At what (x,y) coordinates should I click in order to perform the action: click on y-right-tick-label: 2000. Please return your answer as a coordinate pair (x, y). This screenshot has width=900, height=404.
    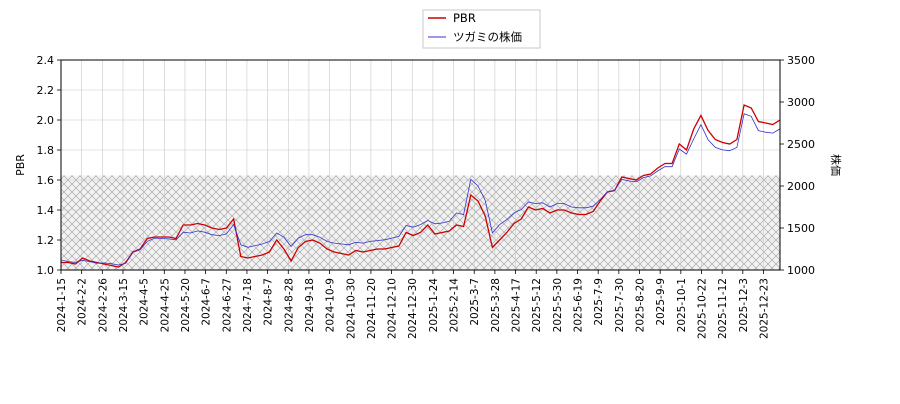
    Looking at the image, I should click on (801, 186).